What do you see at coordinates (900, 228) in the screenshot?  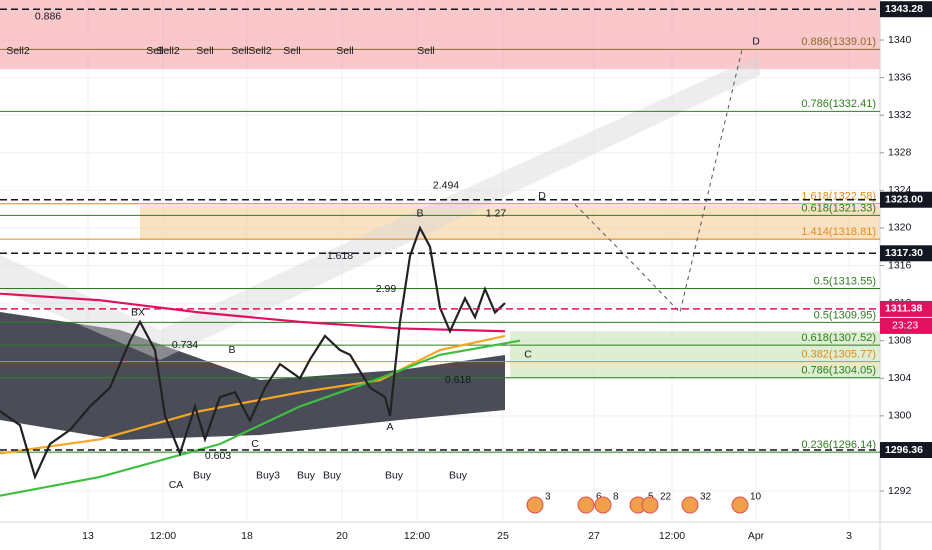 I see `y-tick-label: 1320` at bounding box center [900, 228].